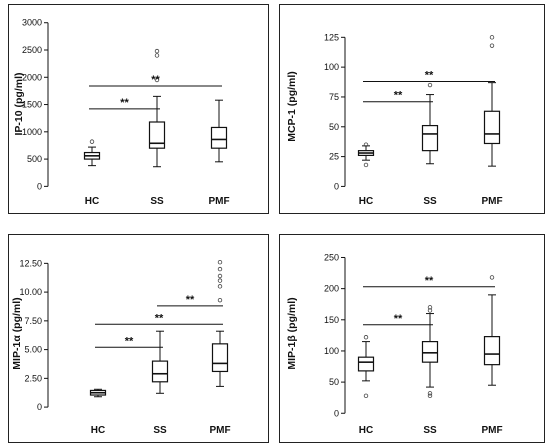 This screenshot has width=550, height=447. Describe the element at coordinates (30, 263) in the screenshot. I see `y-tick-label: 12.50` at that location.